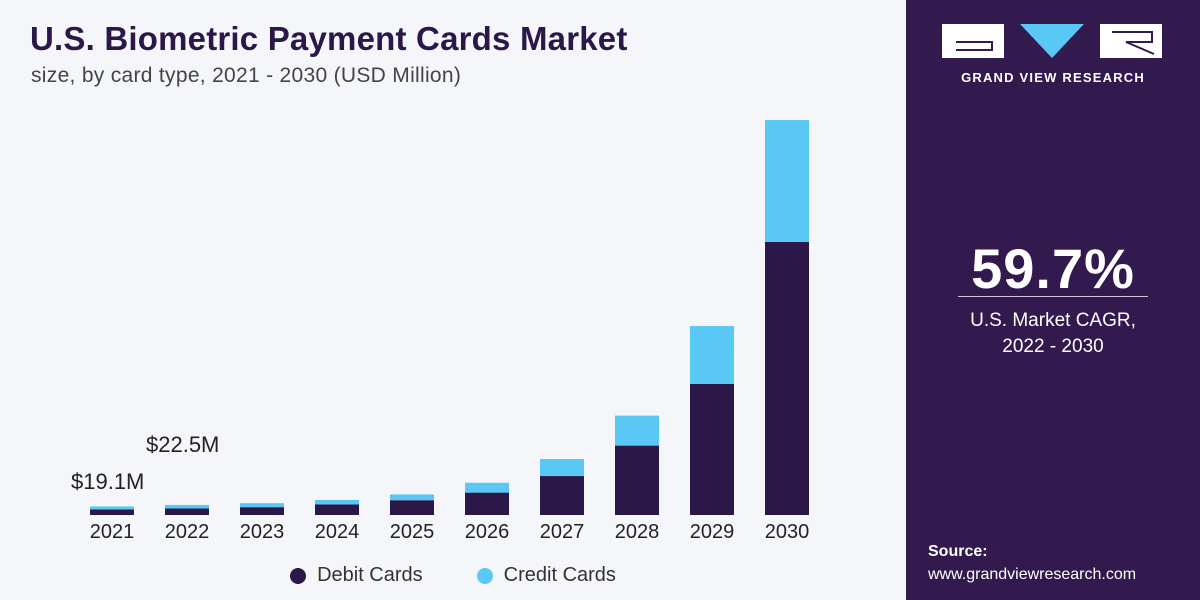 Image resolution: width=1200 pixels, height=600 pixels. I want to click on x-tick-2024: 2024, so click(337, 532).